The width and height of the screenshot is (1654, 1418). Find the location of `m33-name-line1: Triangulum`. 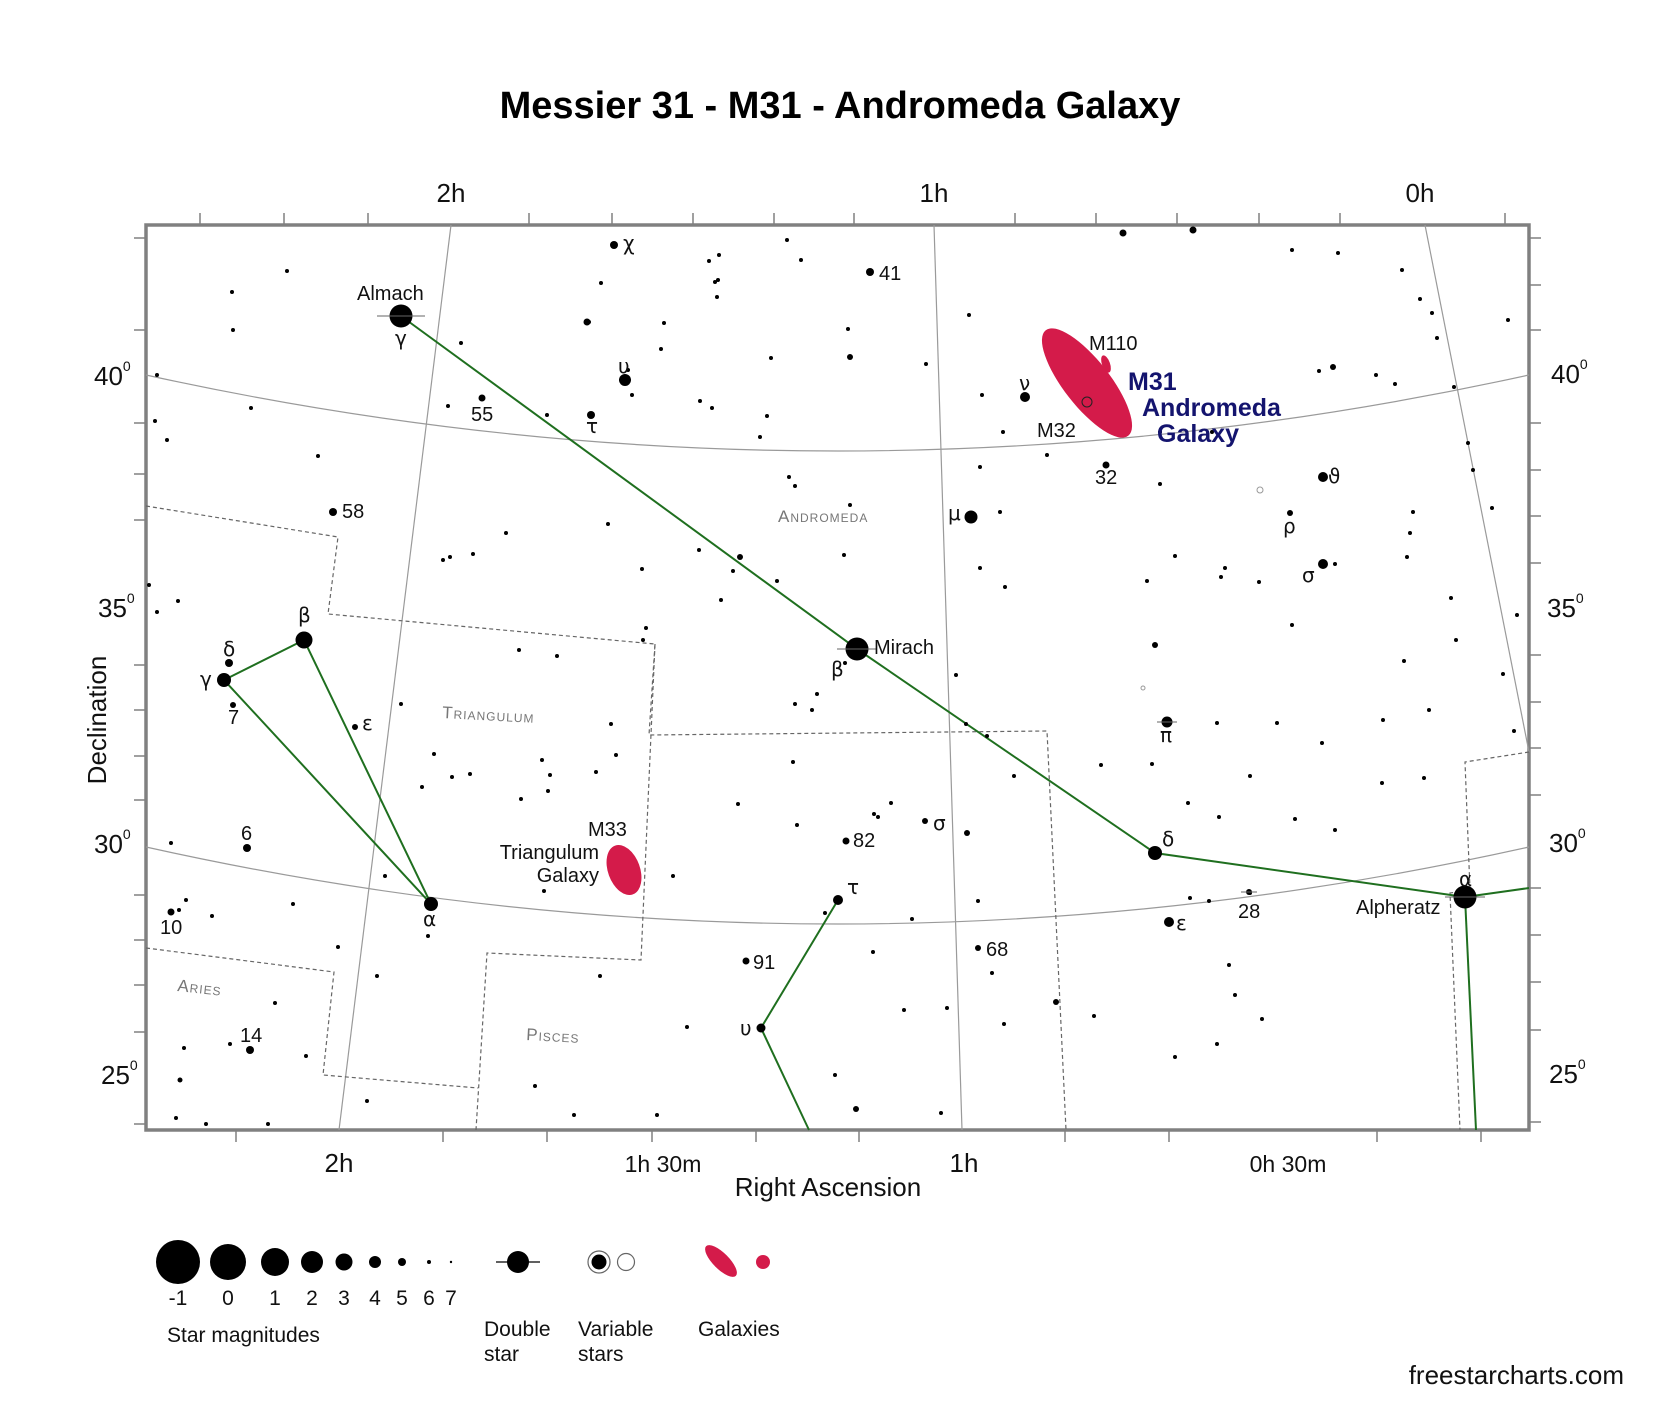

m33-name-line1: Triangulum is located at coordinates (549, 853).